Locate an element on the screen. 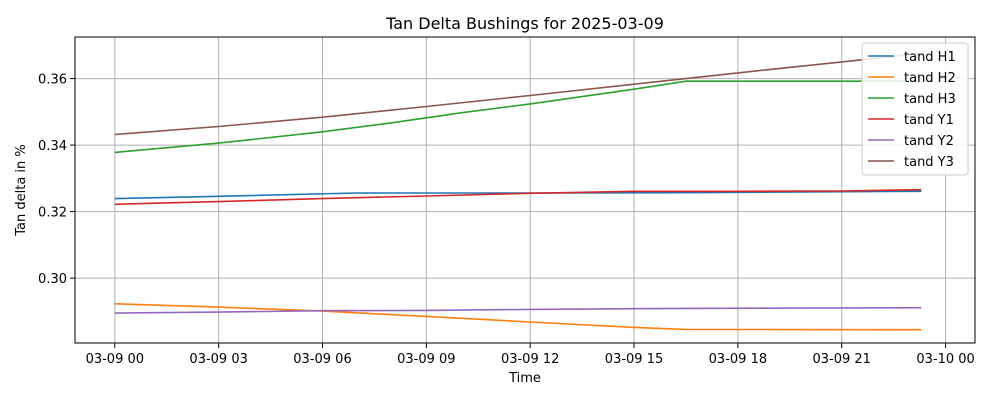 The height and width of the screenshot is (400, 1000). legend-entry: tand H1 is located at coordinates (930, 57).